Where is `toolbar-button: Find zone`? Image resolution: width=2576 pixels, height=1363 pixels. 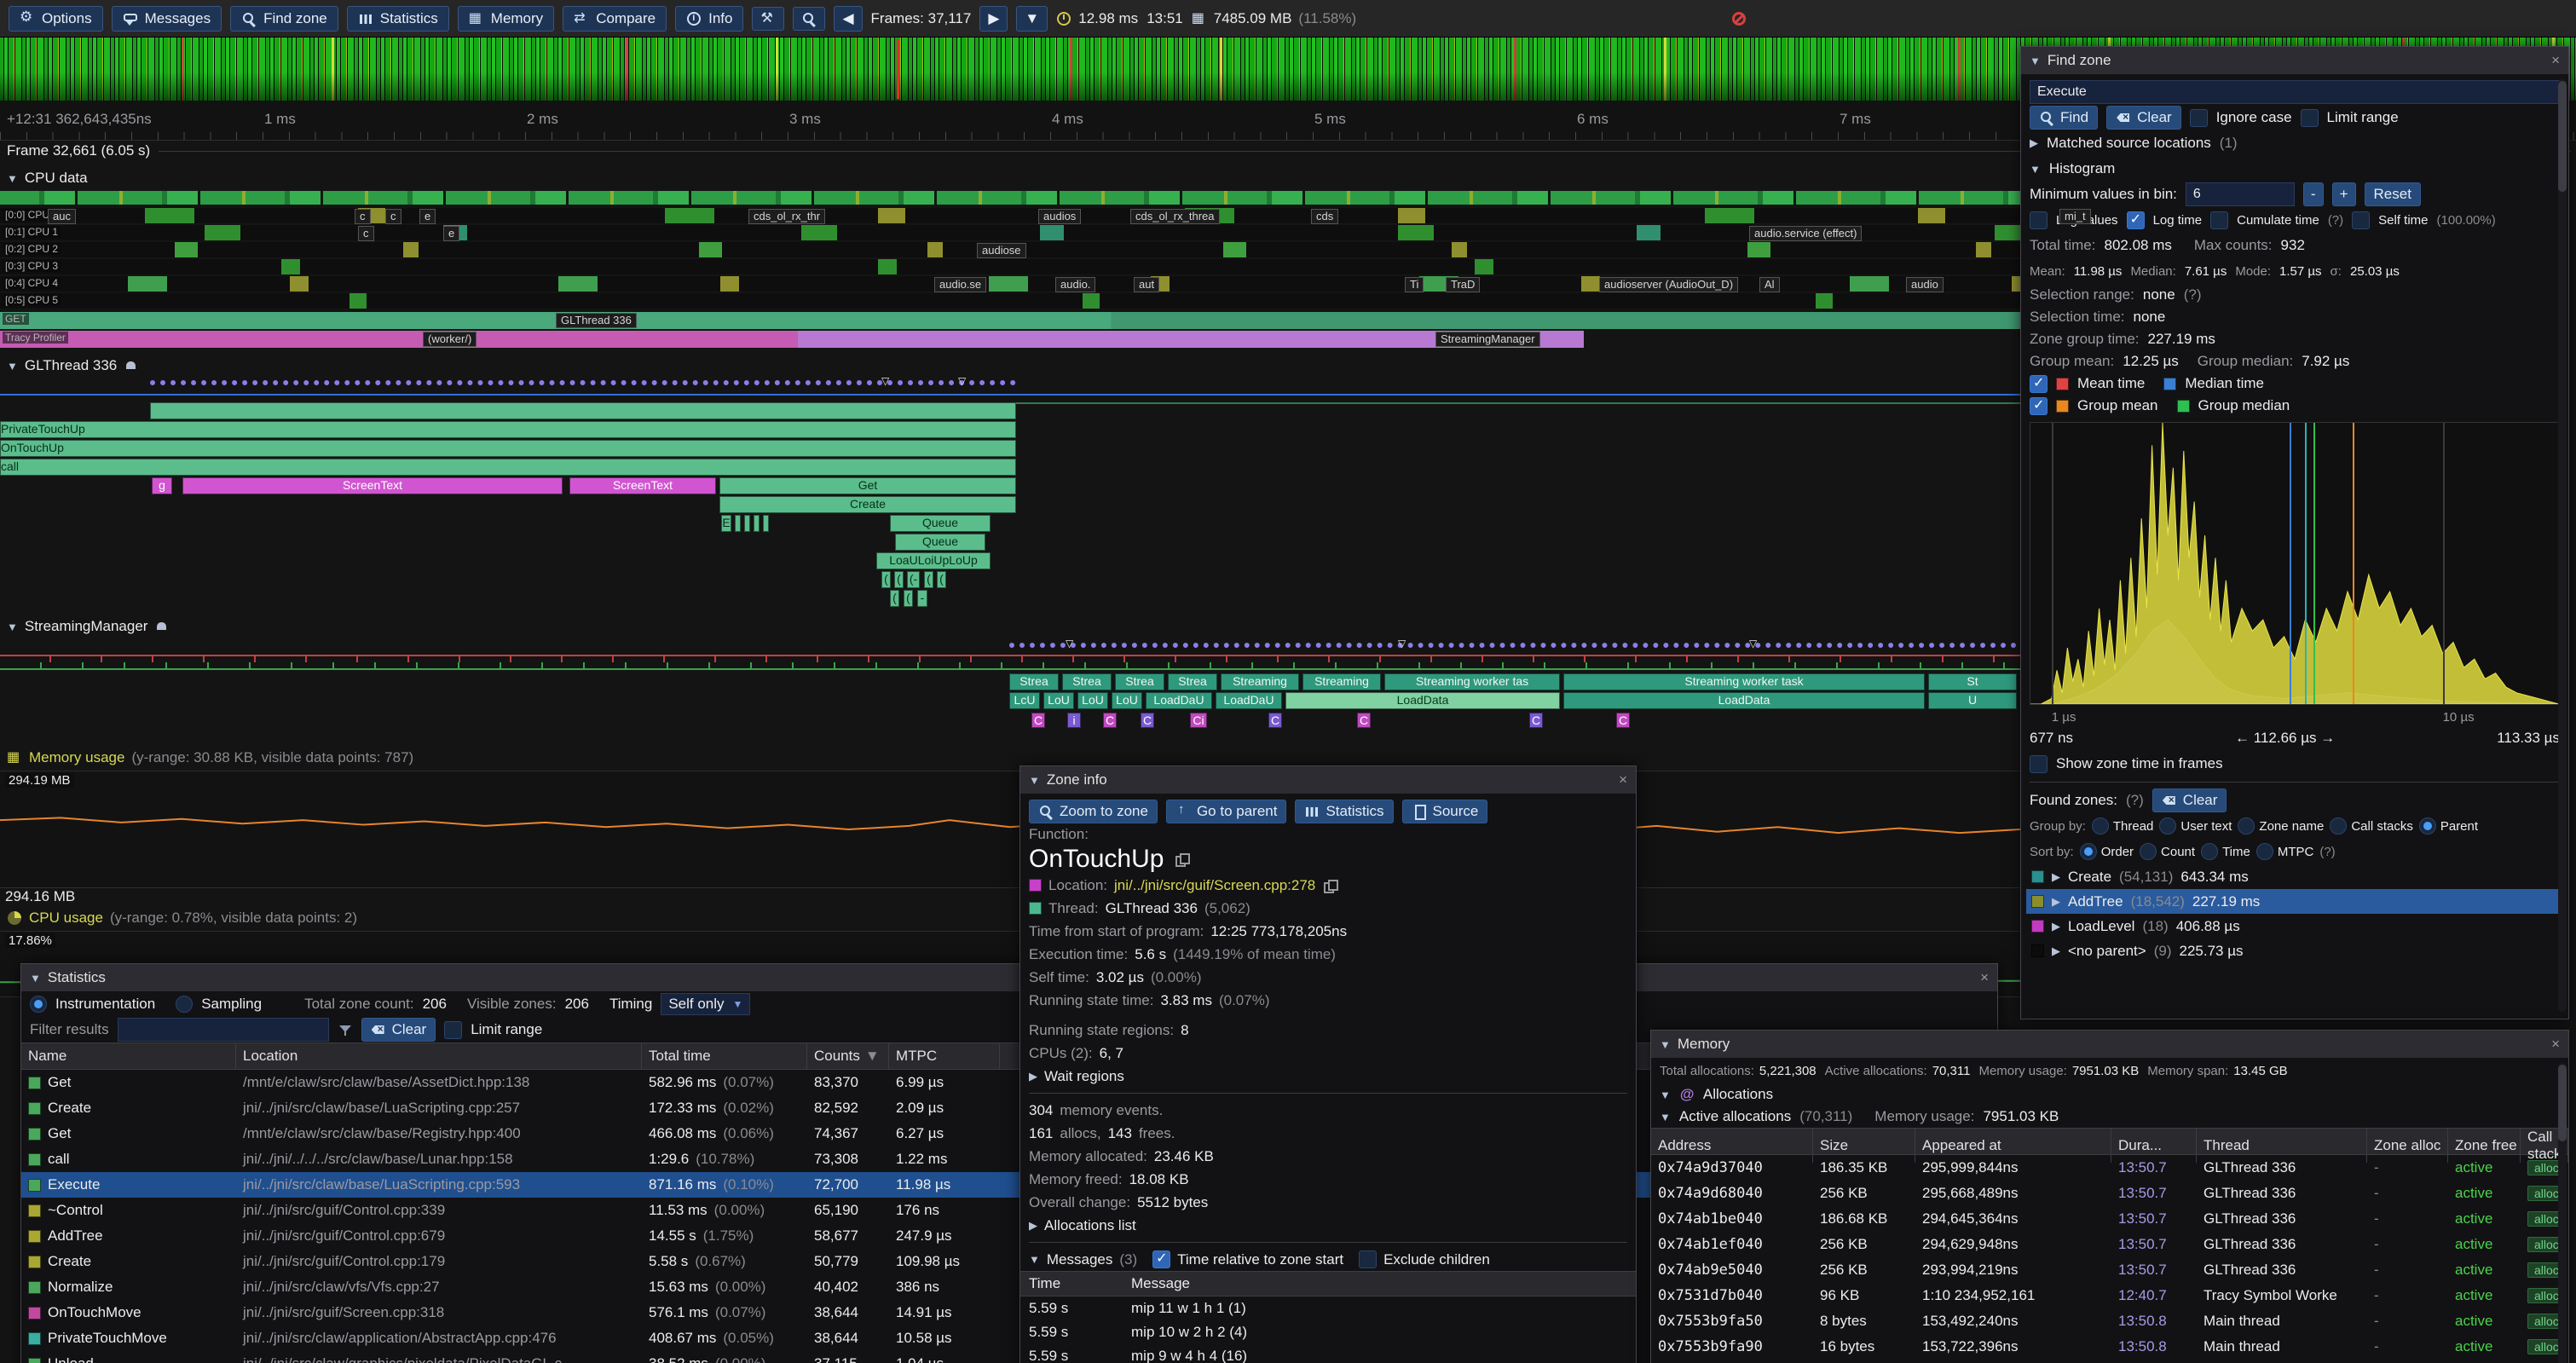 toolbar-button: Find zone is located at coordinates (284, 18).